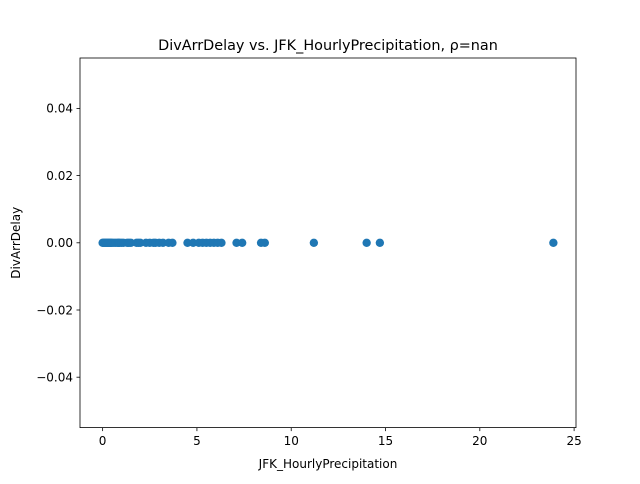  Describe the element at coordinates (59, 176) in the screenshot. I see `y-tick-label: 0.02` at that location.